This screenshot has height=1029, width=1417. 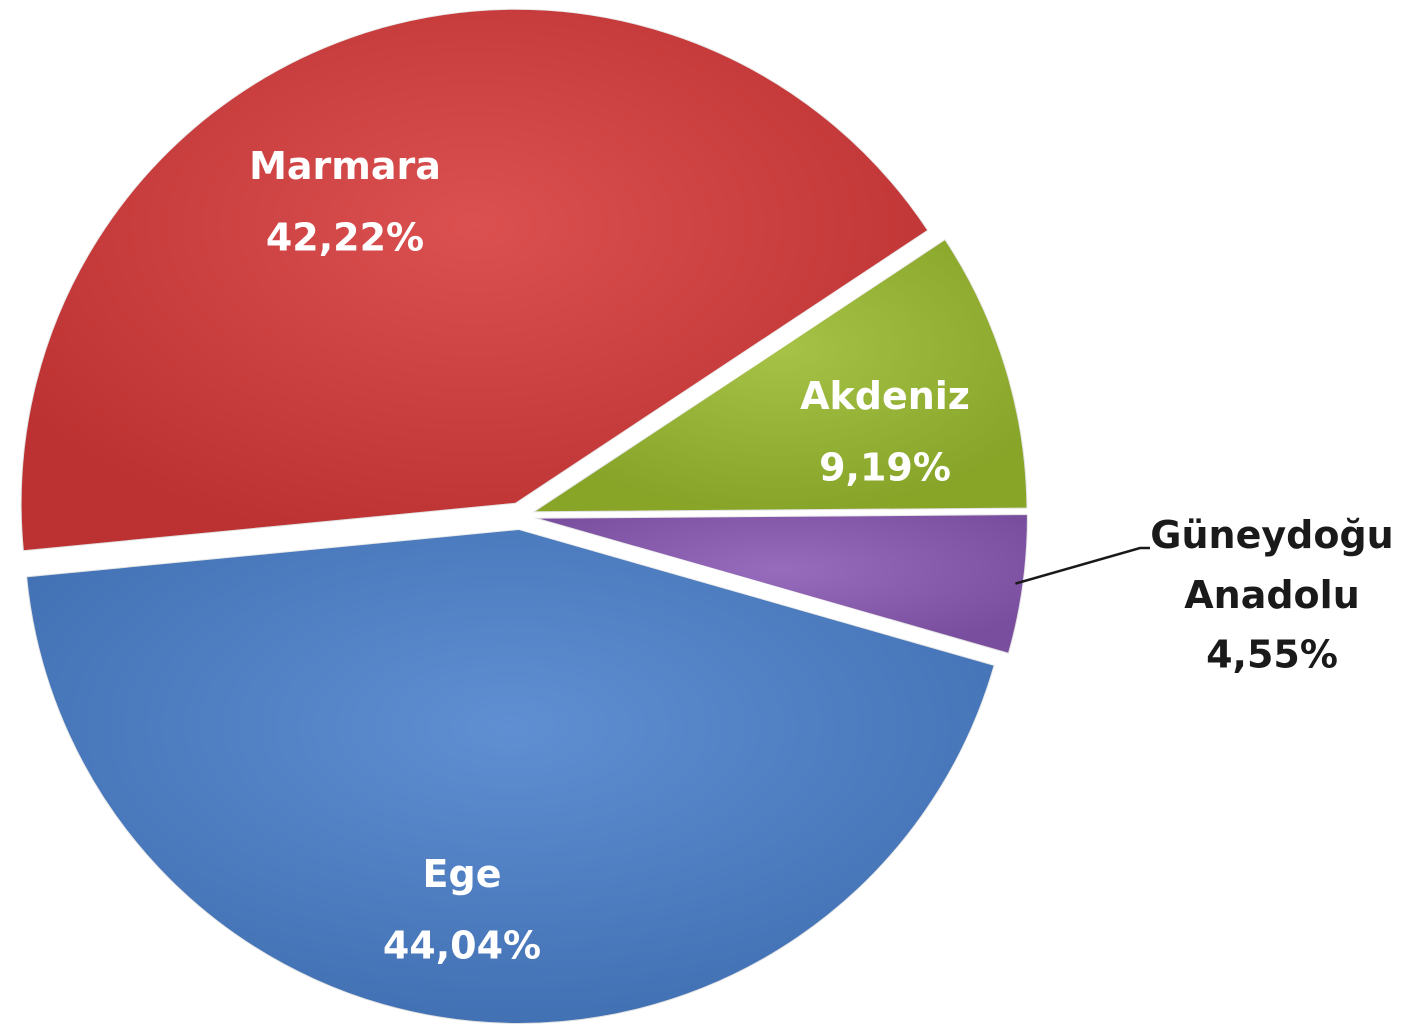 I want to click on value-label: 42,22%, so click(x=345, y=238).